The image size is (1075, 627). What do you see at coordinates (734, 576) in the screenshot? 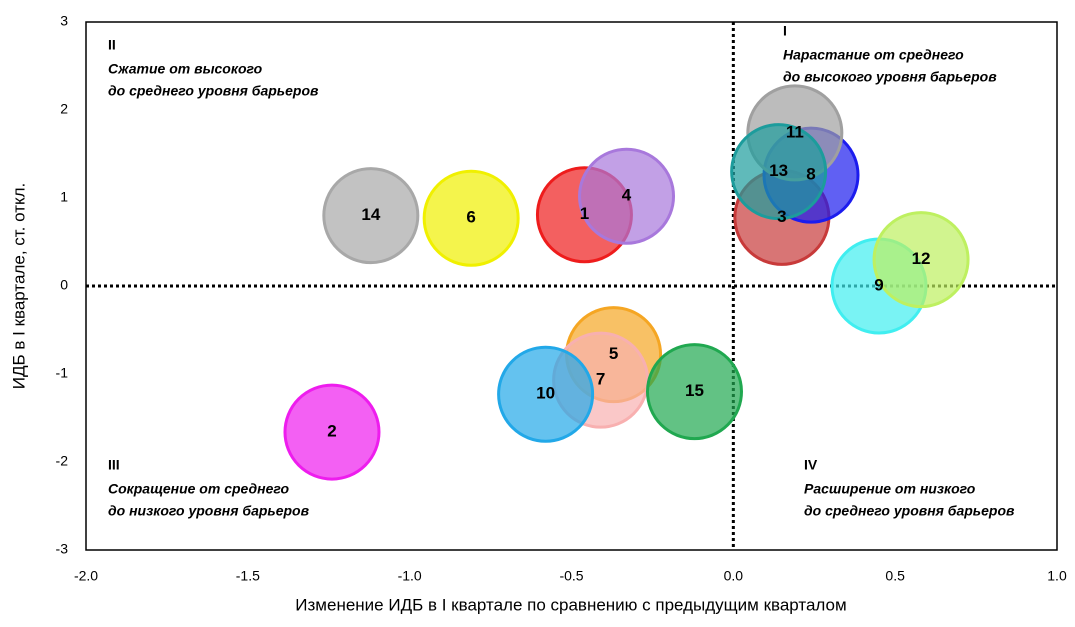
I see `x-tick-label: 0.0` at bounding box center [734, 576].